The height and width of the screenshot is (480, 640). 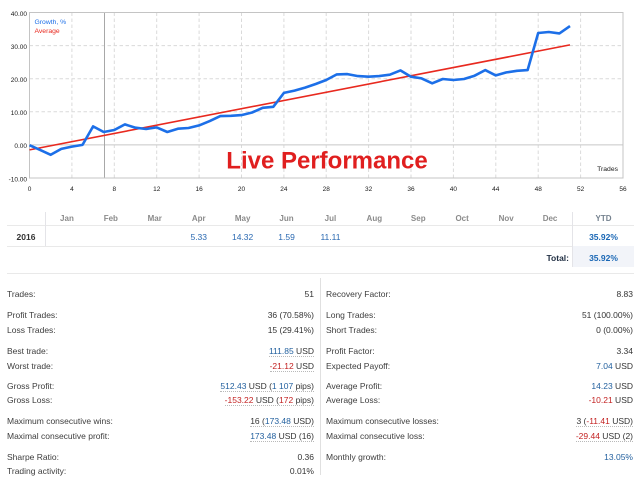 What do you see at coordinates (242, 189) in the screenshot?
I see `svg-text: 20` at bounding box center [242, 189].